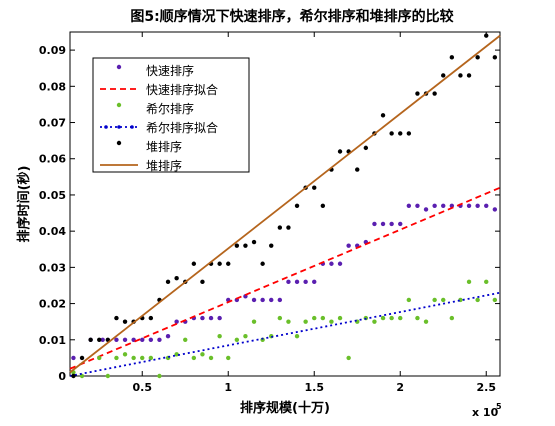 The image size is (555, 426). I want to click on legend-item: 堆排序, so click(149, 146).